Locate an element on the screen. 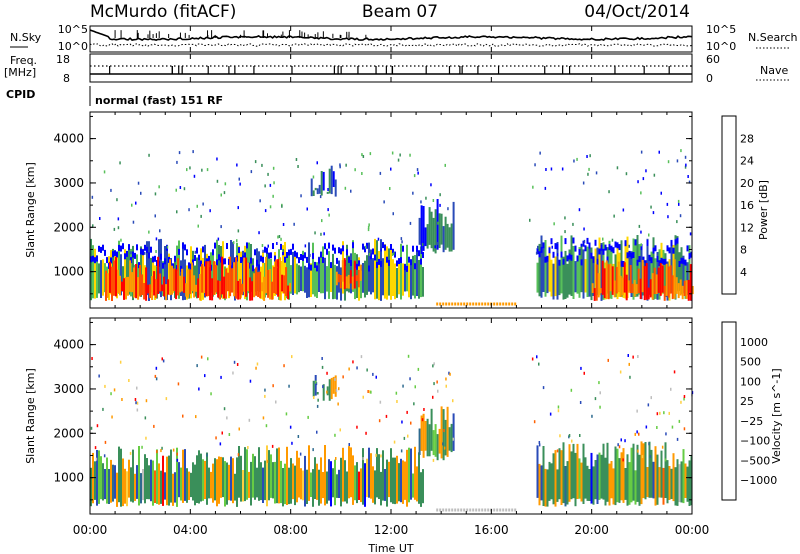  station-title: McMurdo (fitACF) is located at coordinates (163, 12).